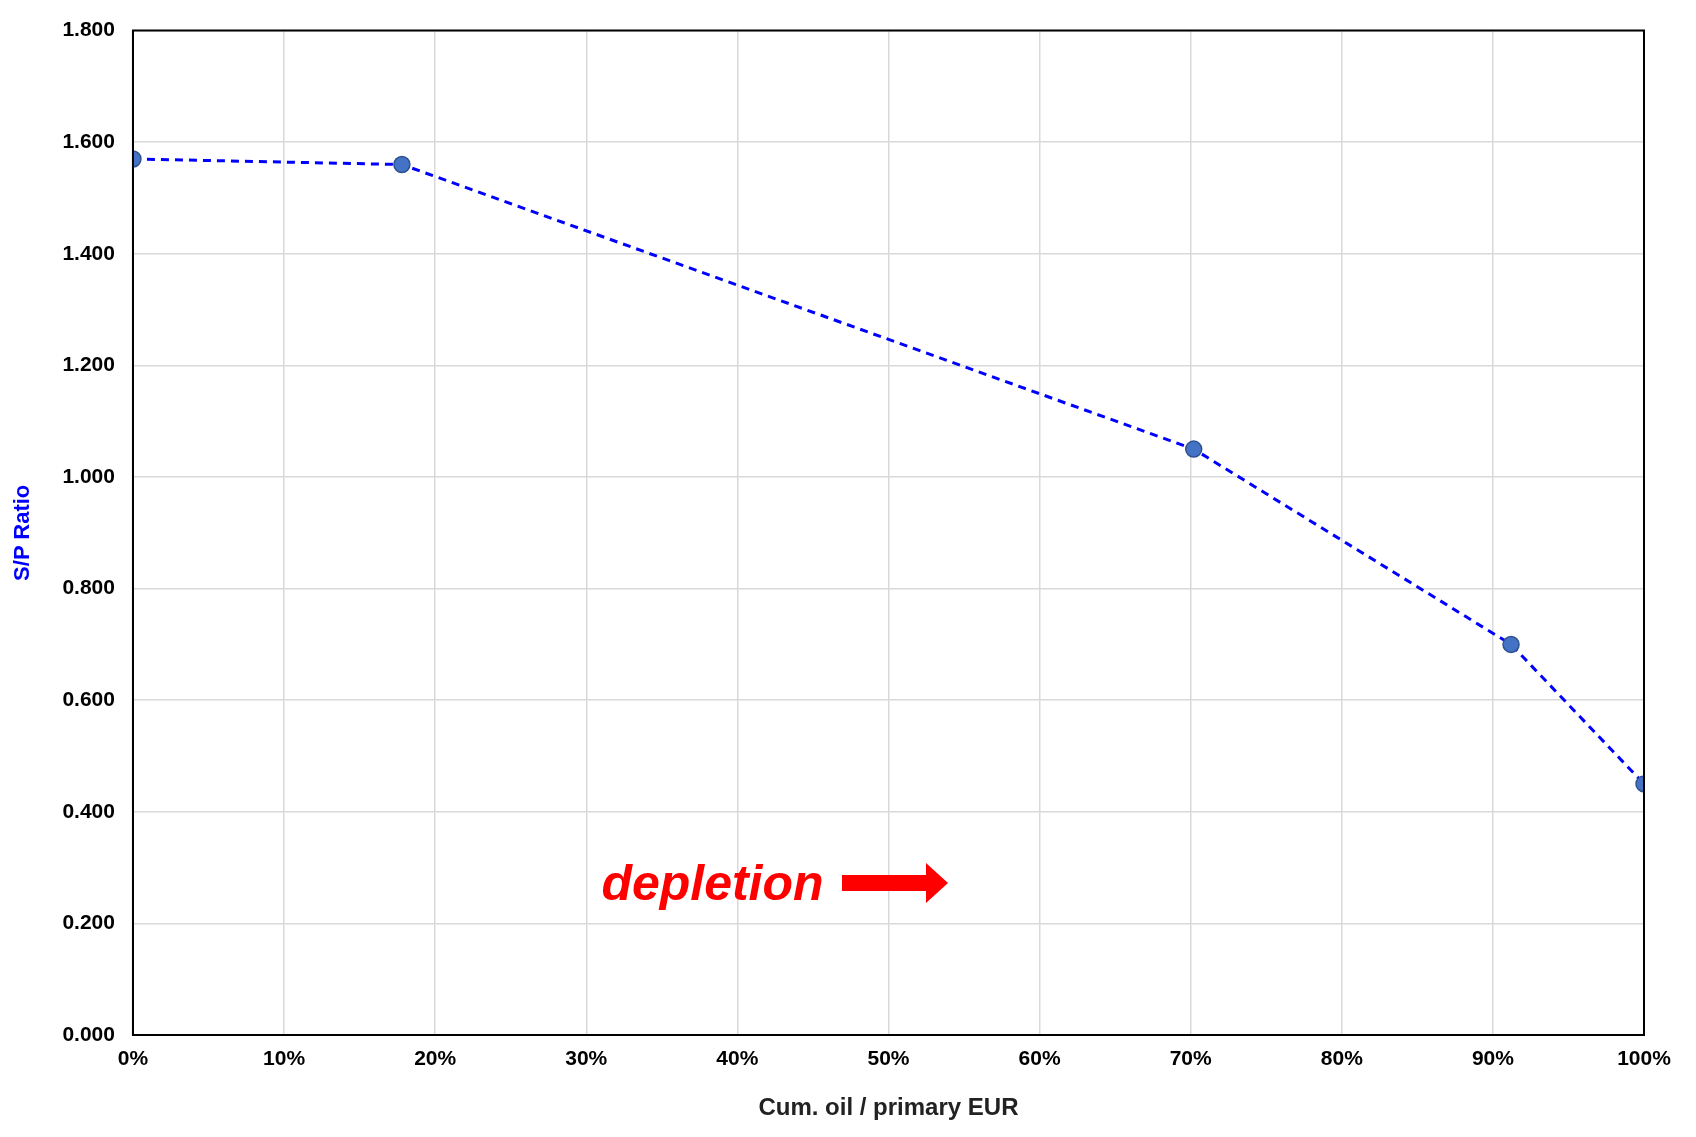 This screenshot has width=1696, height=1137. I want to click on annotation: depletion, so click(712, 883).